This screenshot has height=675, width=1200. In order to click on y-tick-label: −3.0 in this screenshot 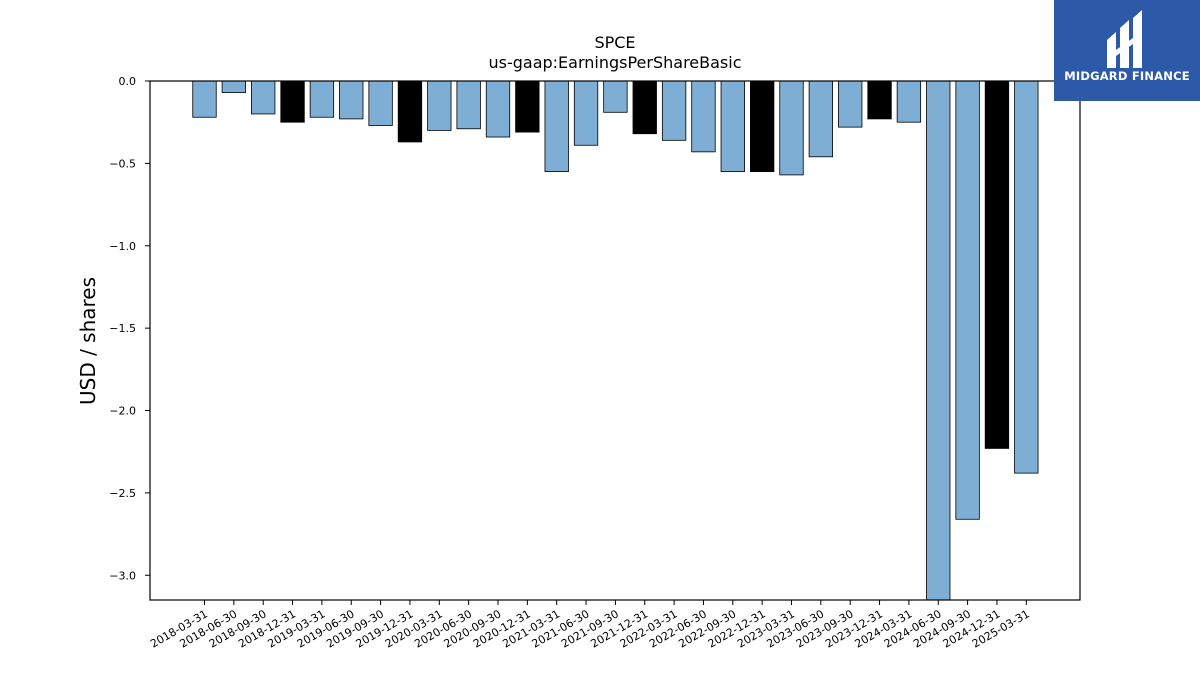, I will do `click(122, 575)`.